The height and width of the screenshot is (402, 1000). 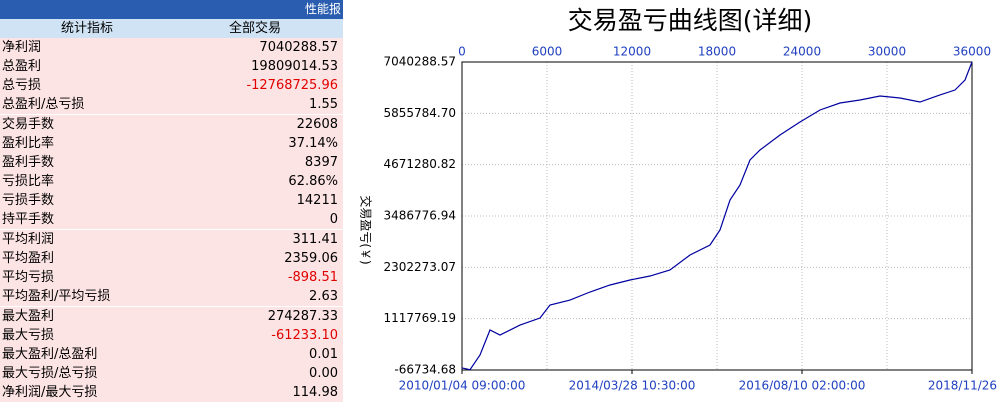 What do you see at coordinates (294, 66) in the screenshot?
I see `cell-value: 19809014.53` at bounding box center [294, 66].